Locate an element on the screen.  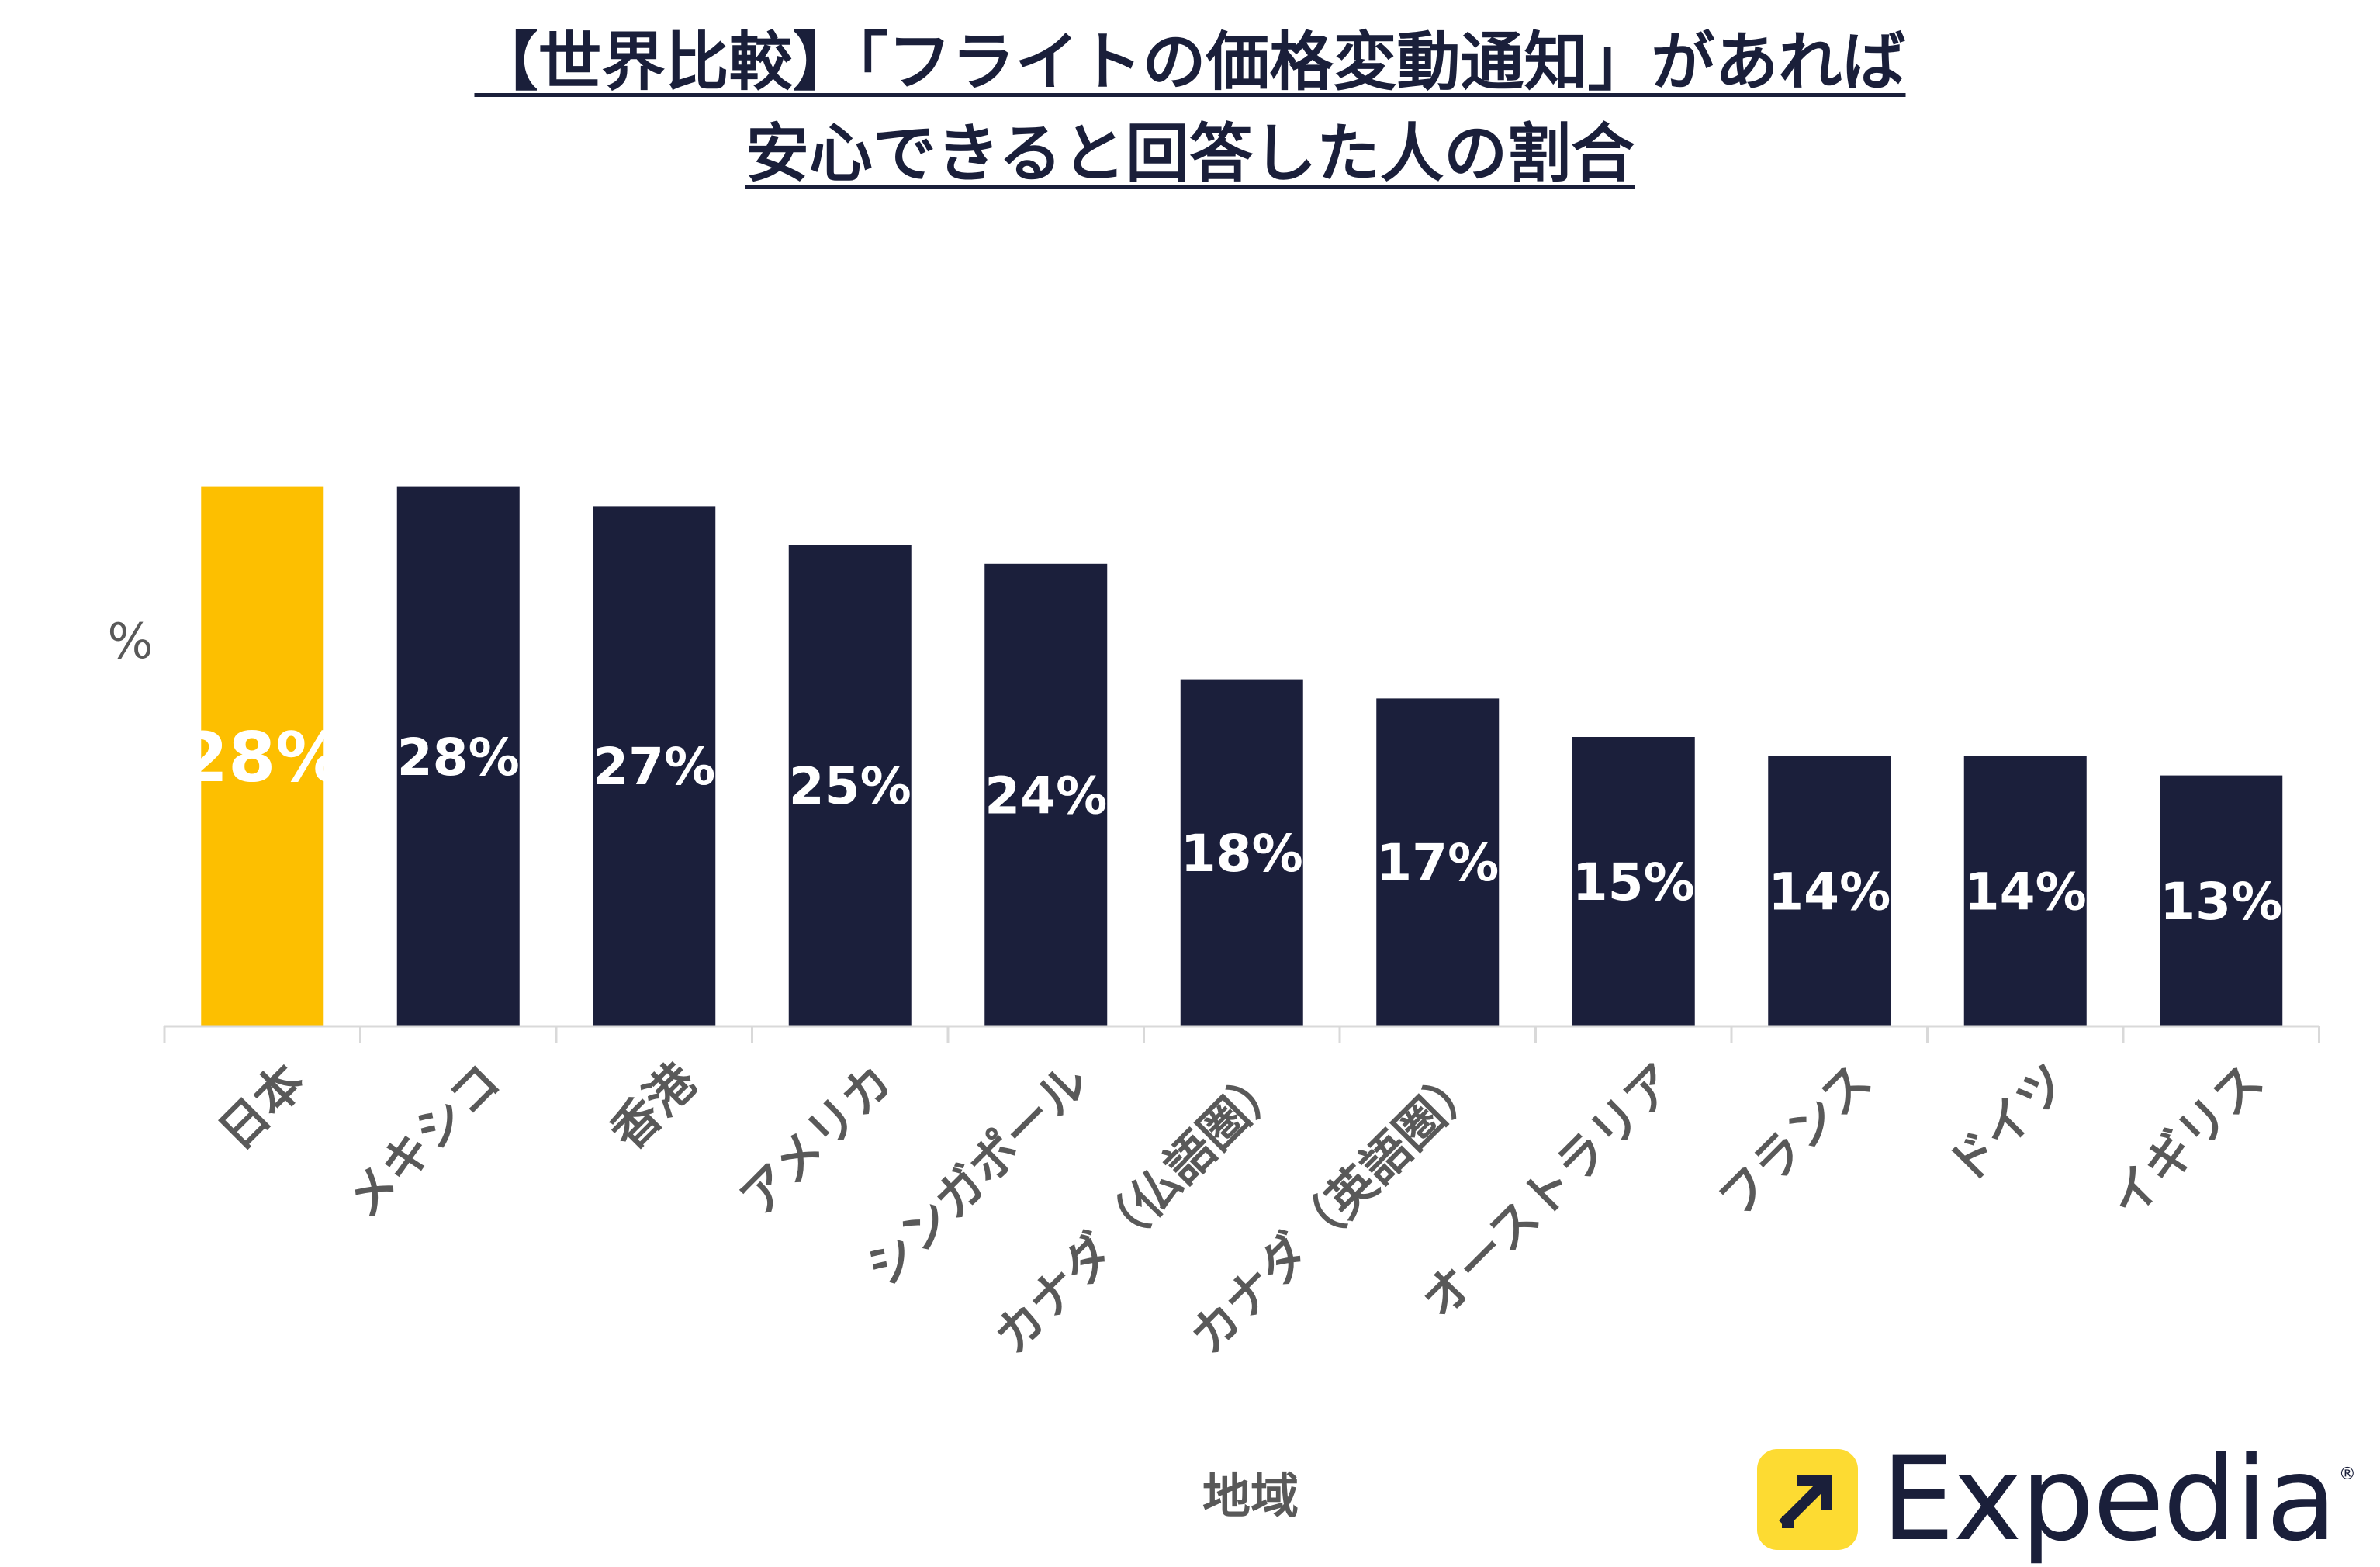
data-label-group: 28% 28% 27% 25% 24% 18% 17% 15% 14% 14% 13% is located at coordinates (1231, 825).